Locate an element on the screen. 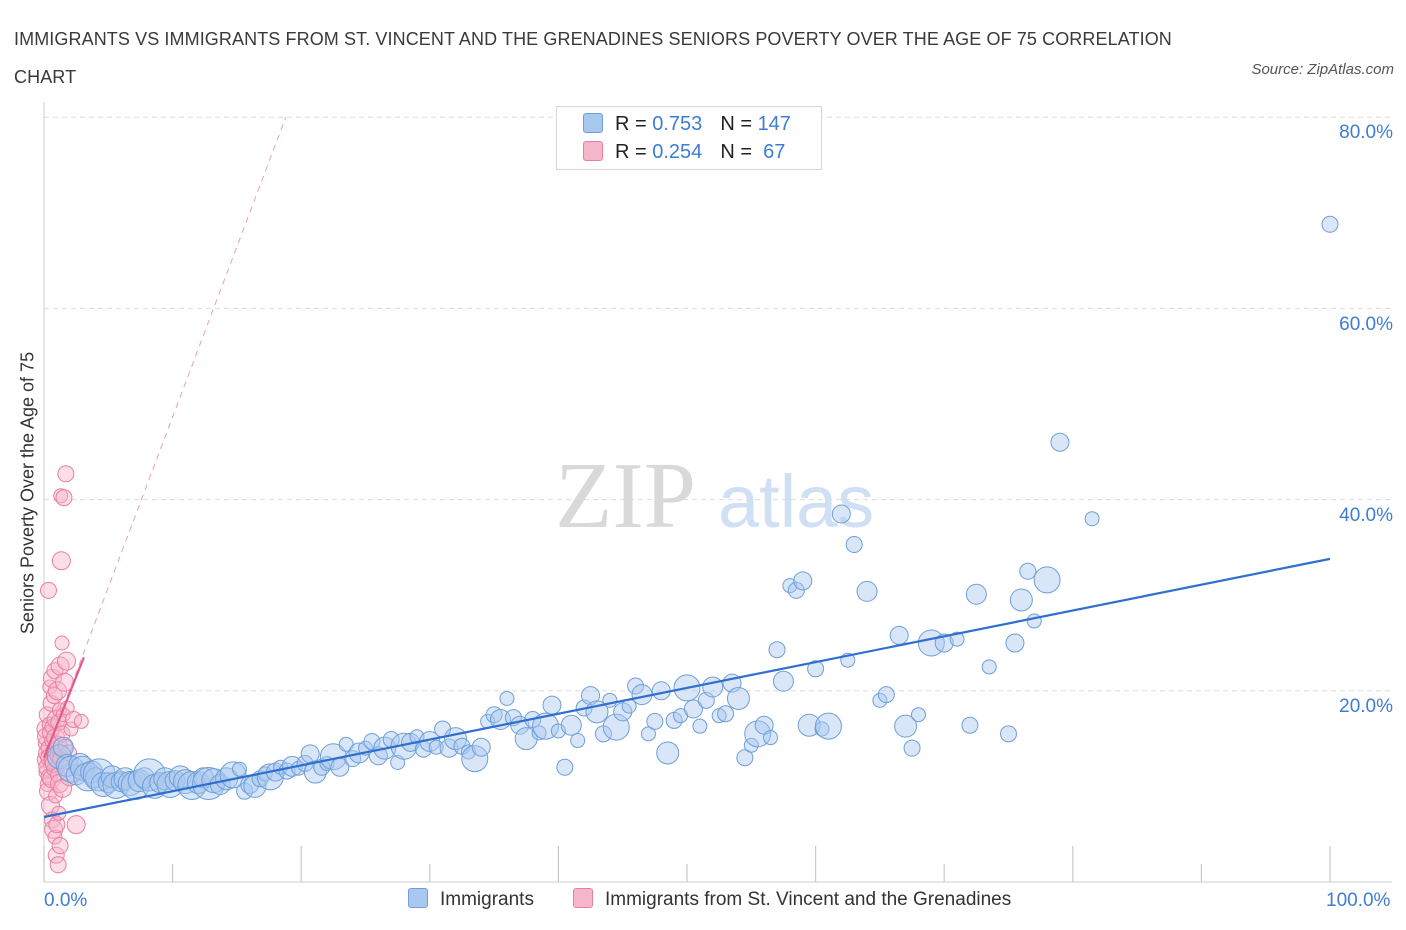 Image resolution: width=1406 pixels, height=930 pixels. watermark-zip: ZIP is located at coordinates (625, 496).